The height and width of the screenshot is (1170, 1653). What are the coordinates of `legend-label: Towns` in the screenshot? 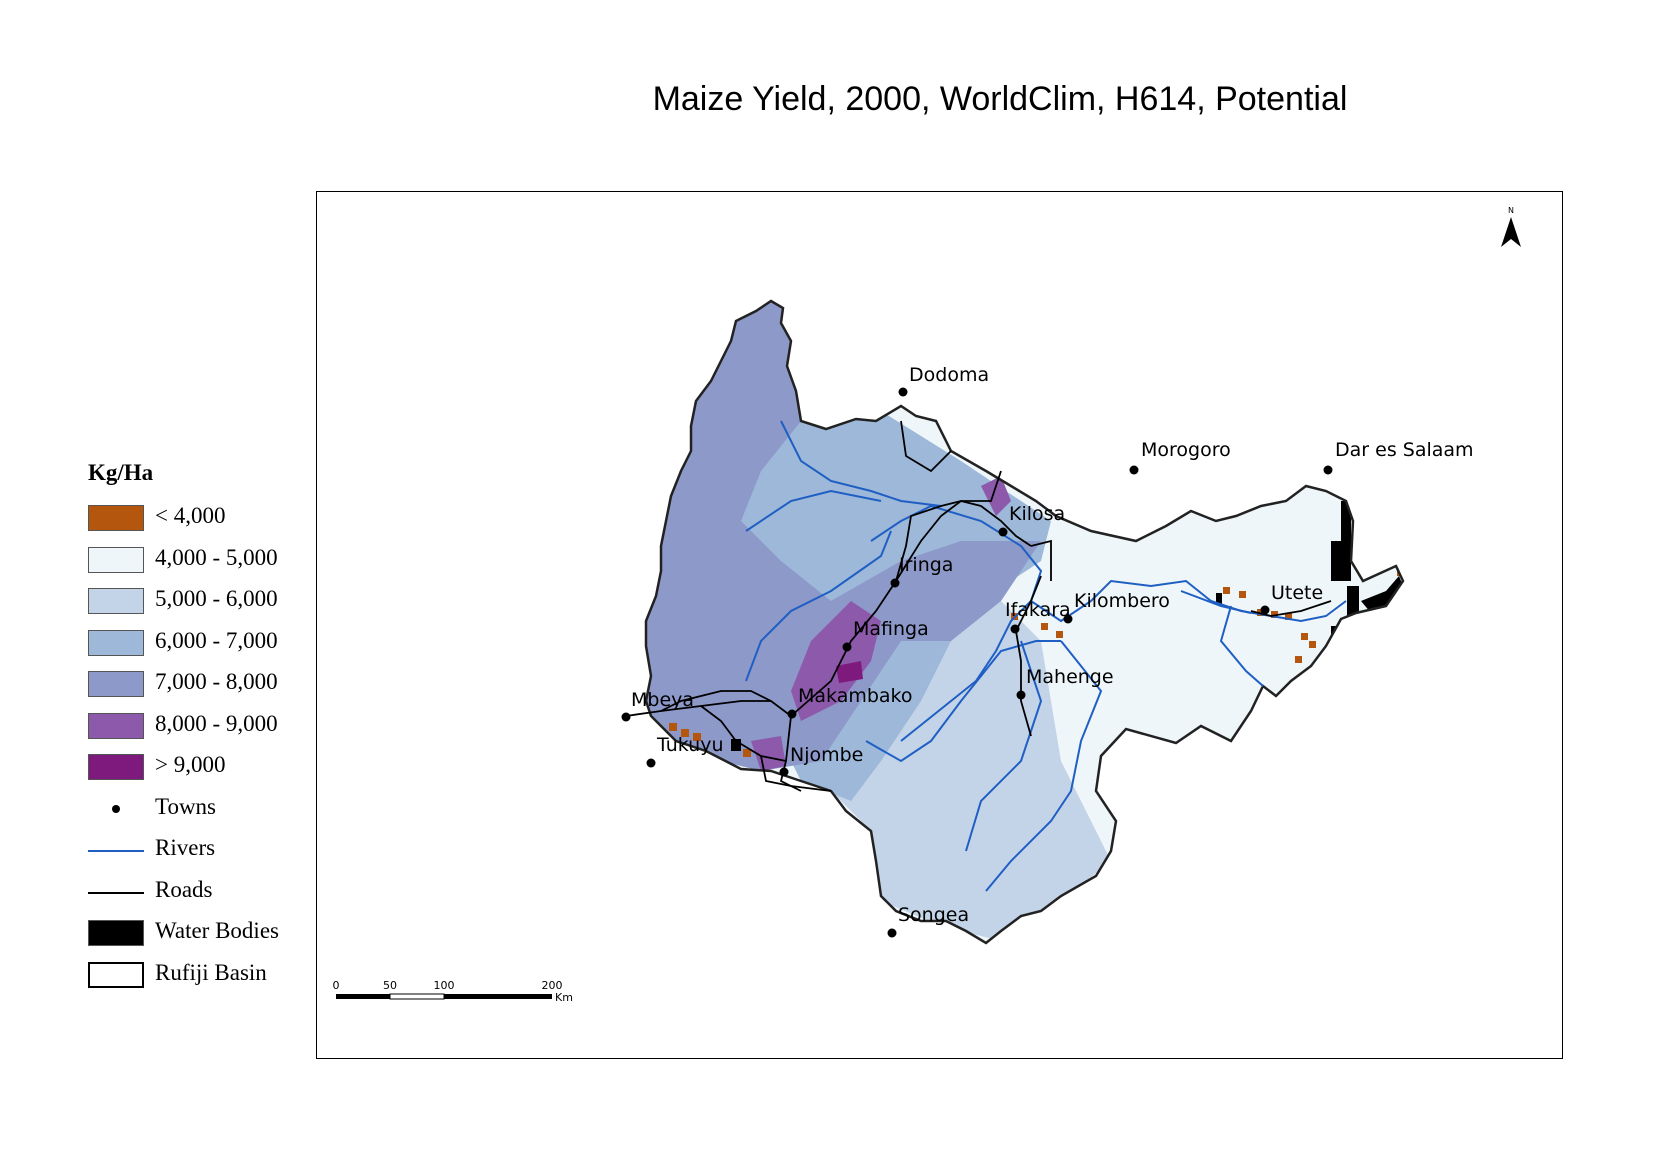 It's located at (186, 806).